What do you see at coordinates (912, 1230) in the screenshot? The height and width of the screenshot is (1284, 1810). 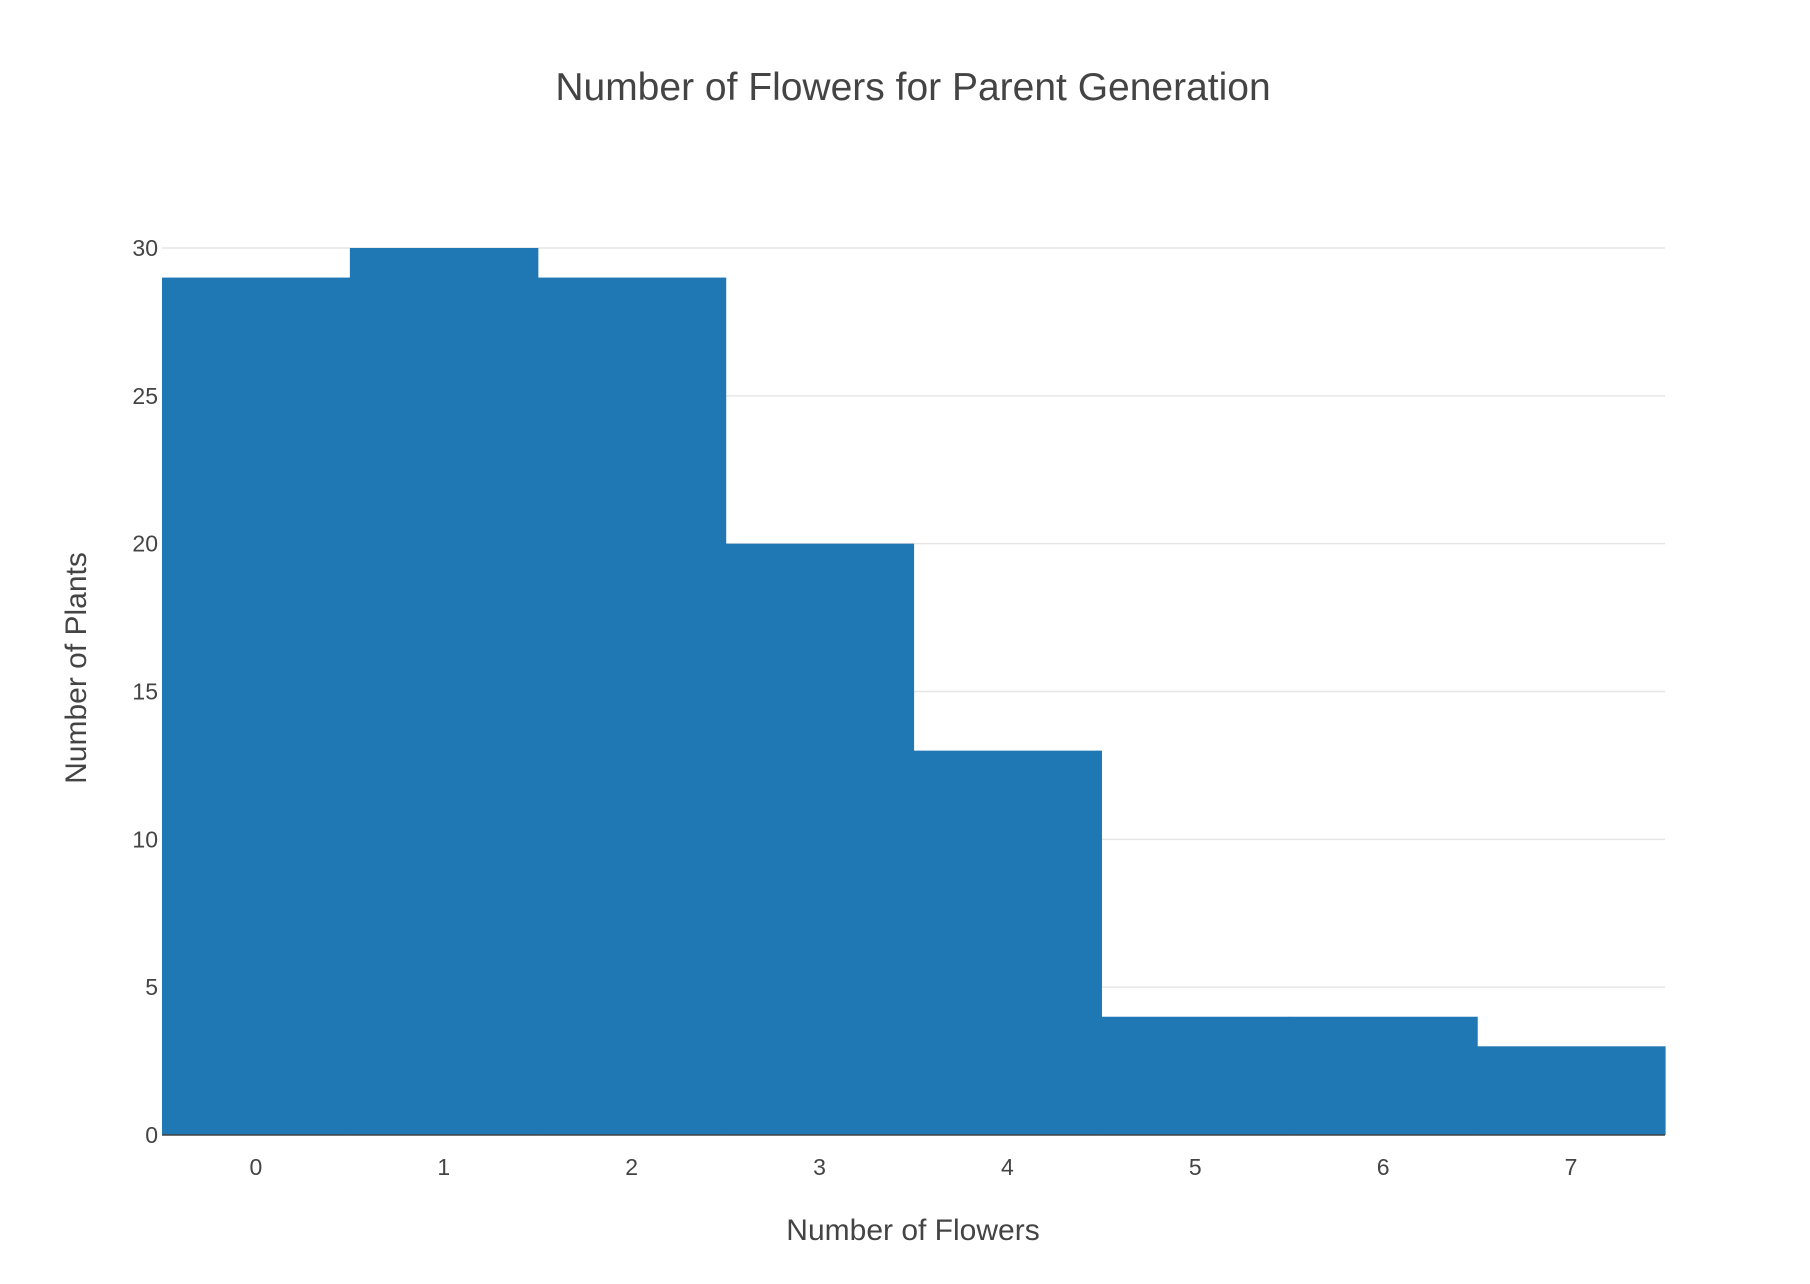 I see `x-axis-title: Number of Flowers` at bounding box center [912, 1230].